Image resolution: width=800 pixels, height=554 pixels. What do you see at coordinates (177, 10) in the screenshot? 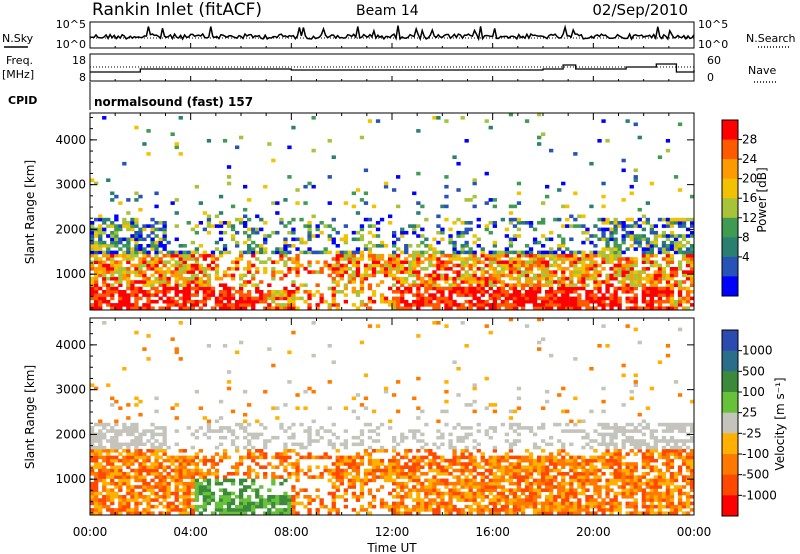
I see `station-title: Rankin Inlet (fitACF)` at bounding box center [177, 10].